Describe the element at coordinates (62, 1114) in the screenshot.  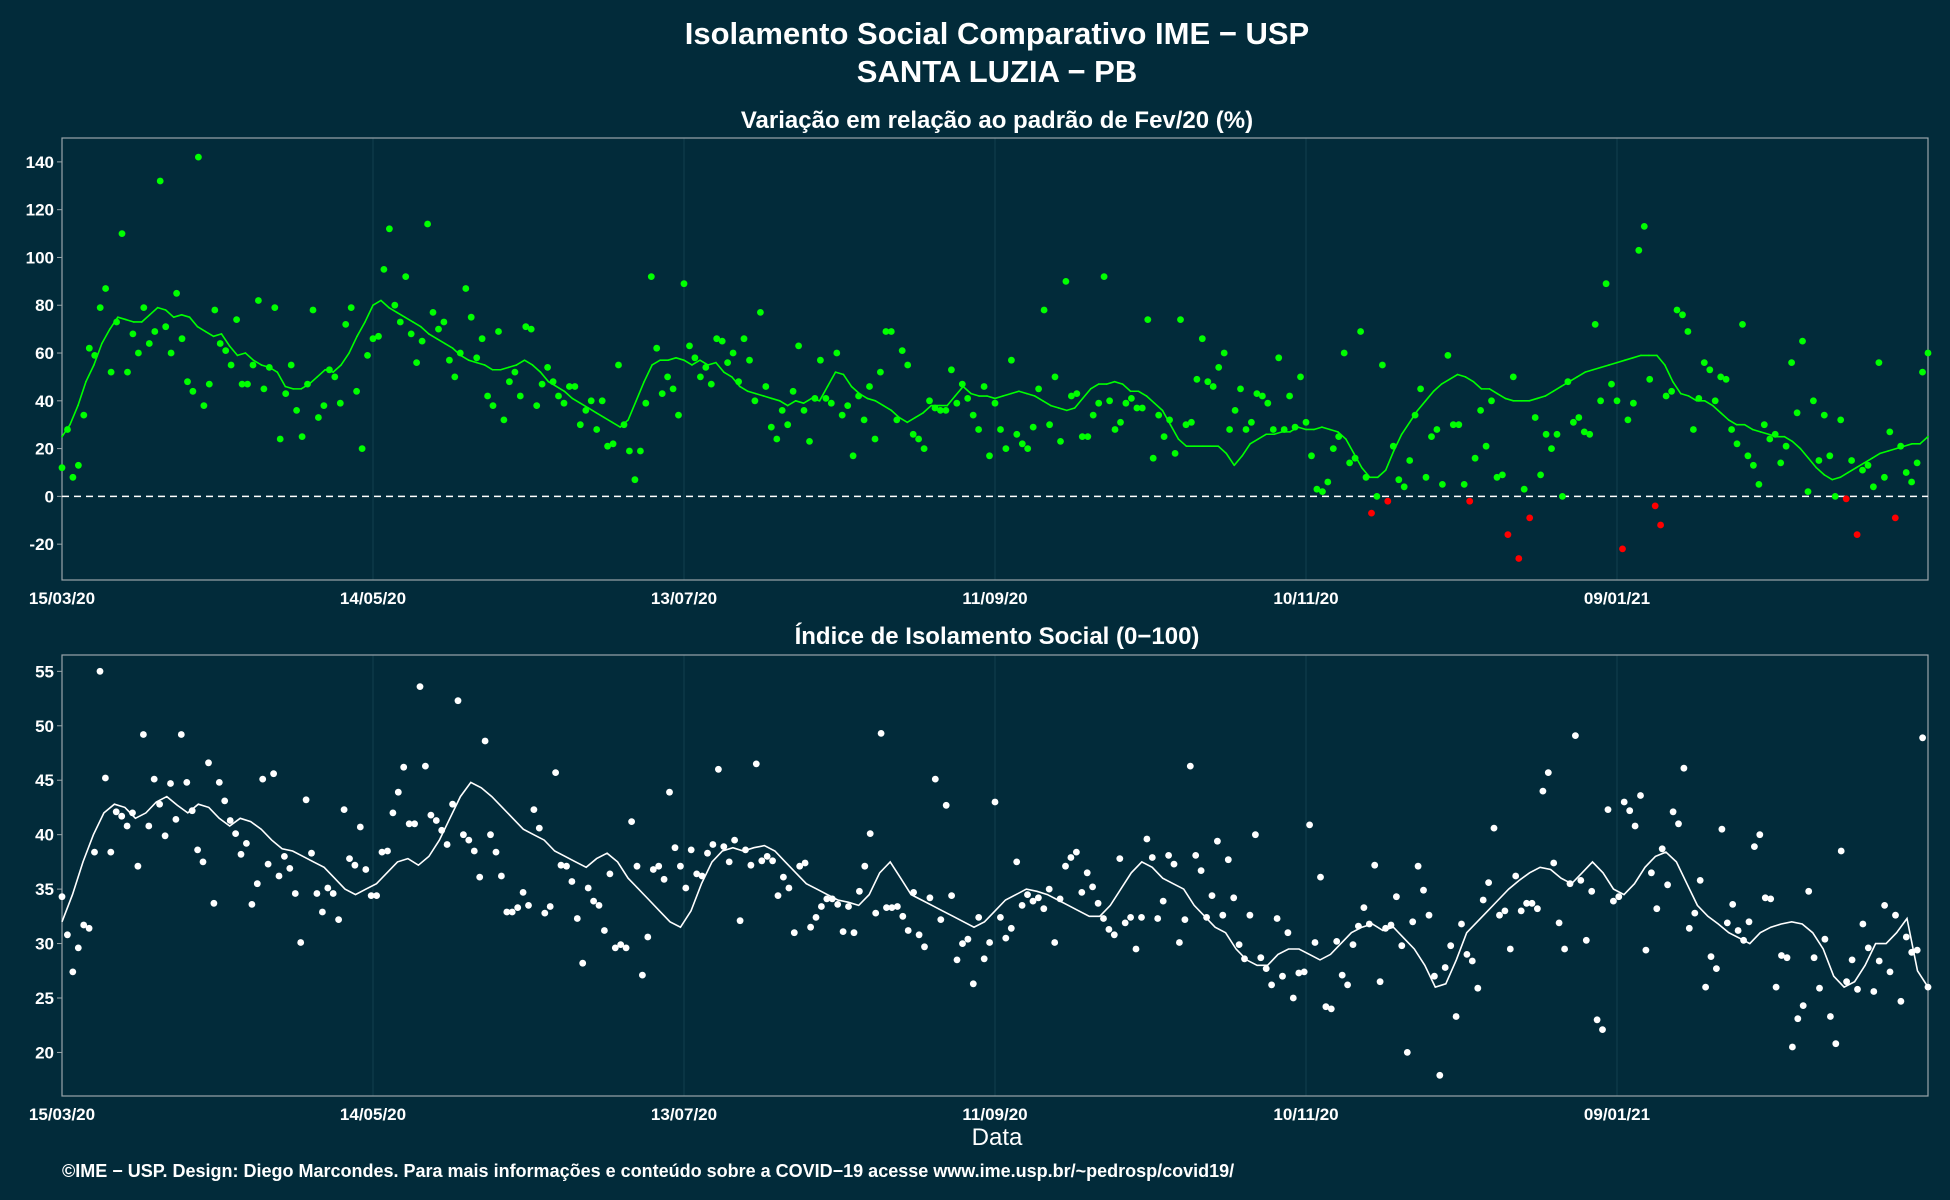
I see `p2-x-tick-label: 15/03/20` at that location.